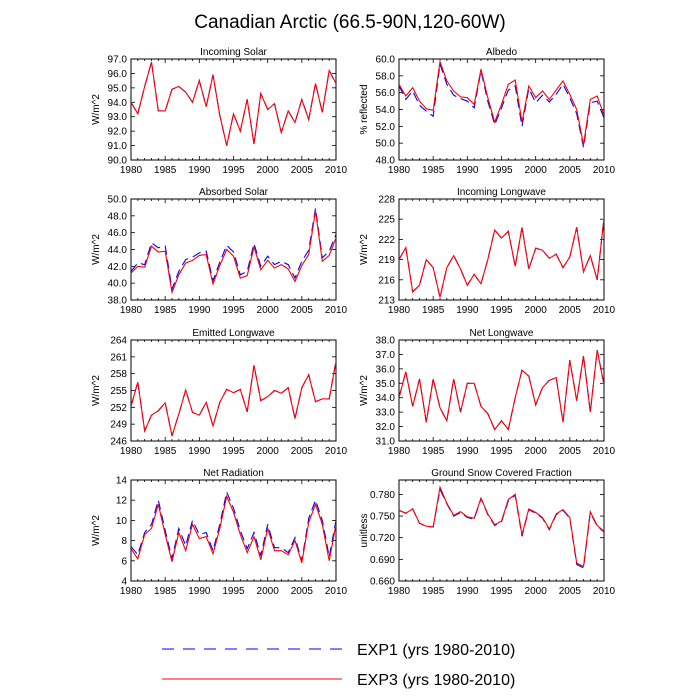 The image size is (700, 700). I want to click on y-tick-label: 6, so click(124, 561).